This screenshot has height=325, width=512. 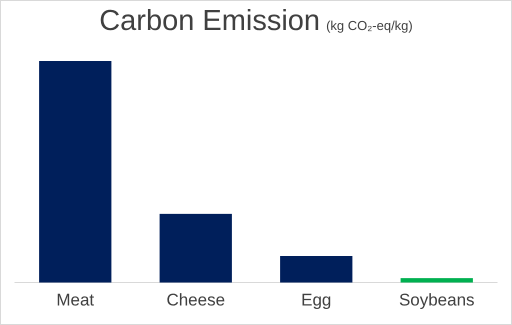 What do you see at coordinates (436, 300) in the screenshot?
I see `x-tick-label: Soybeans` at bounding box center [436, 300].